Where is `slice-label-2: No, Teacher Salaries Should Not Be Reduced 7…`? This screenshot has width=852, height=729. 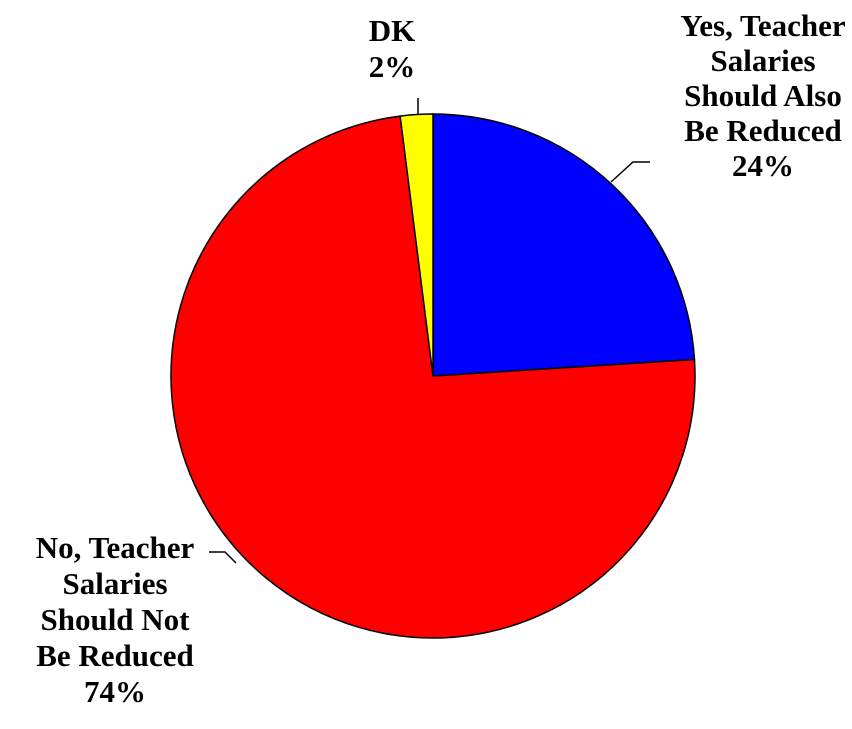
slice-label-2: No, Teacher Salaries Should Not Be Reduced 7… is located at coordinates (115, 619).